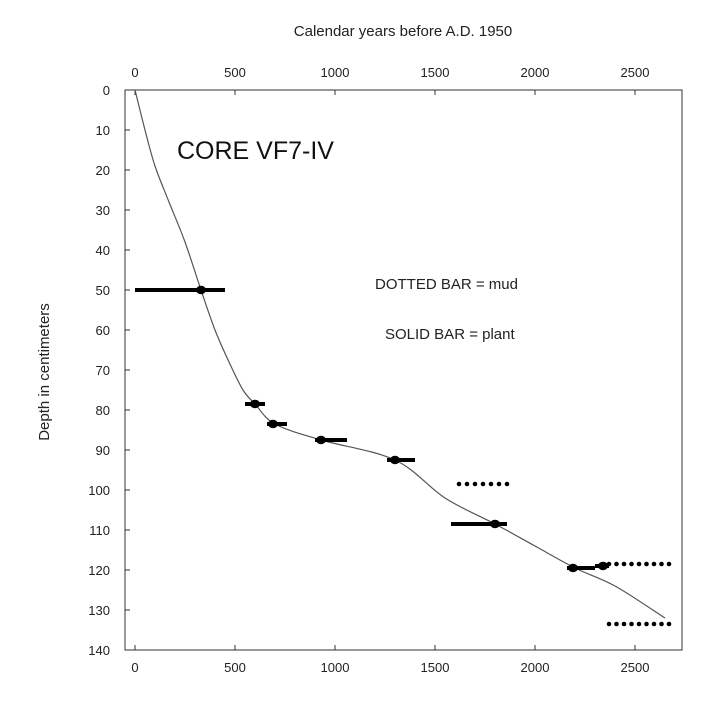 This screenshot has width=720, height=720. What do you see at coordinates (235, 667) in the screenshot?
I see `x-tick-label-bottom: 500` at bounding box center [235, 667].